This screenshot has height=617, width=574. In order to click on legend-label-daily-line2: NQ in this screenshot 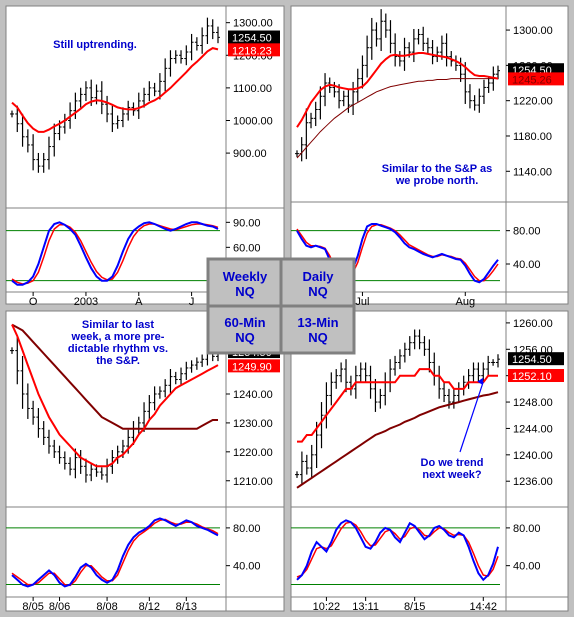, I will do `click(318, 291)`.